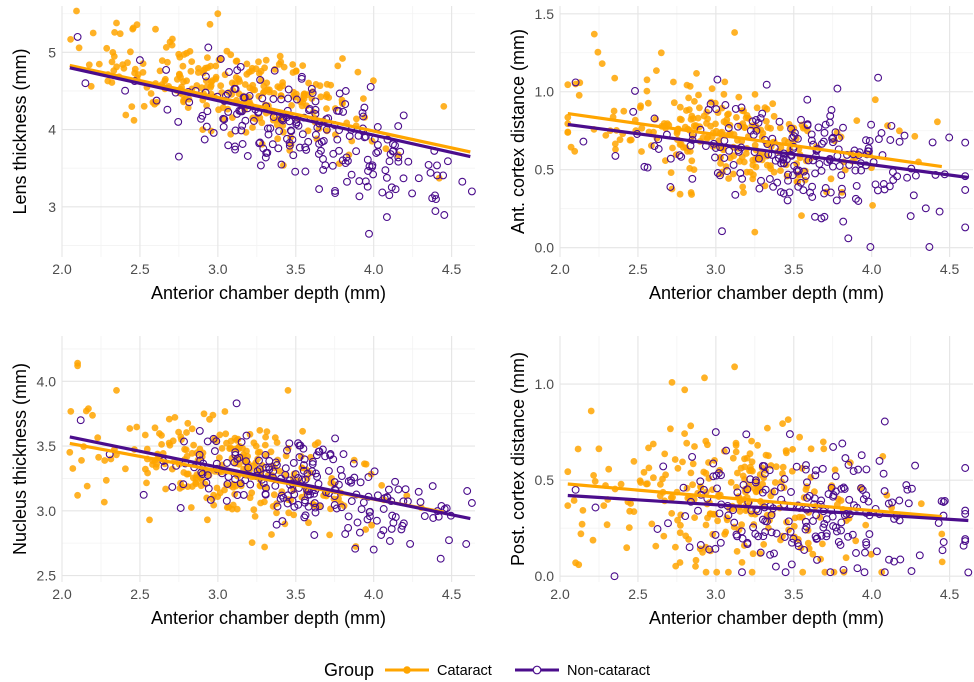 The width and height of the screenshot is (974, 682). I want to click on fit-line-non-cataract, so click(768, 151).